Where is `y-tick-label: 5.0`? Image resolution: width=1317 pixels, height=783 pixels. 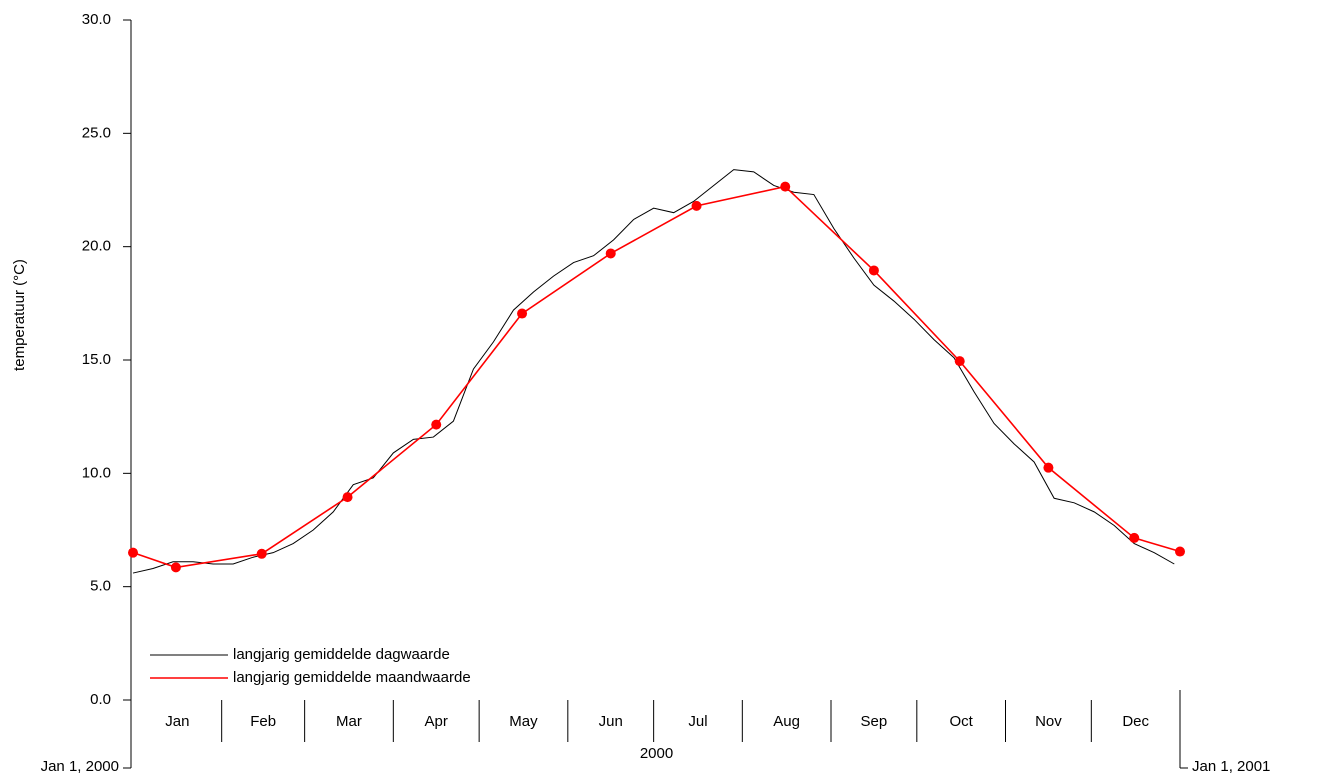 y-tick-label: 5.0 is located at coordinates (100, 586).